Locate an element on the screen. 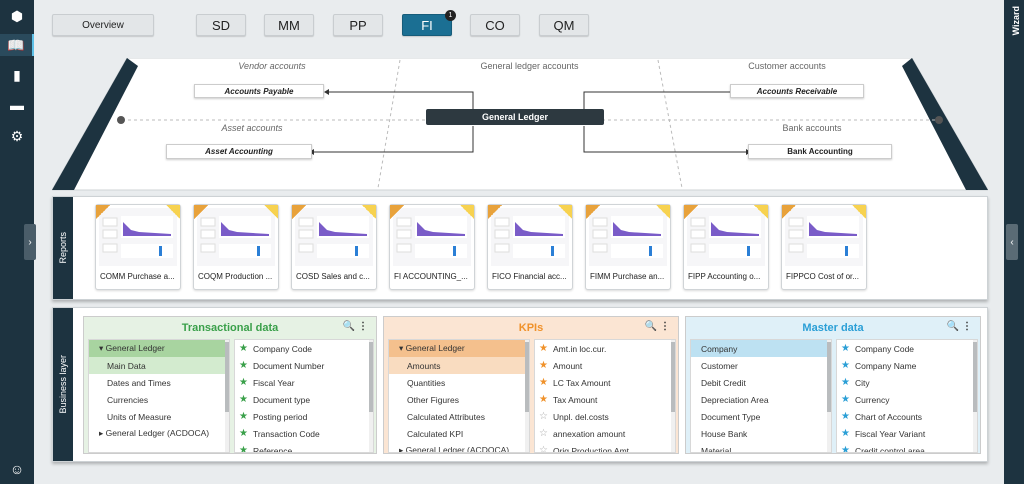 The image size is (1024, 484). tree-item: Units of Measure is located at coordinates (139, 416).